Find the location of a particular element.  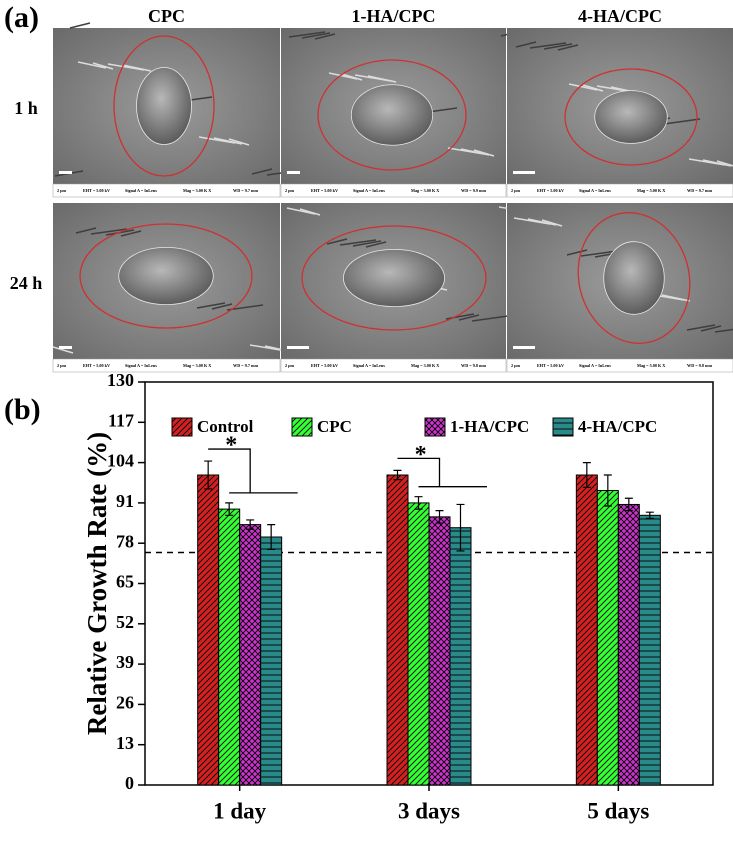

y-tick-label: 26 is located at coordinates (125, 703).